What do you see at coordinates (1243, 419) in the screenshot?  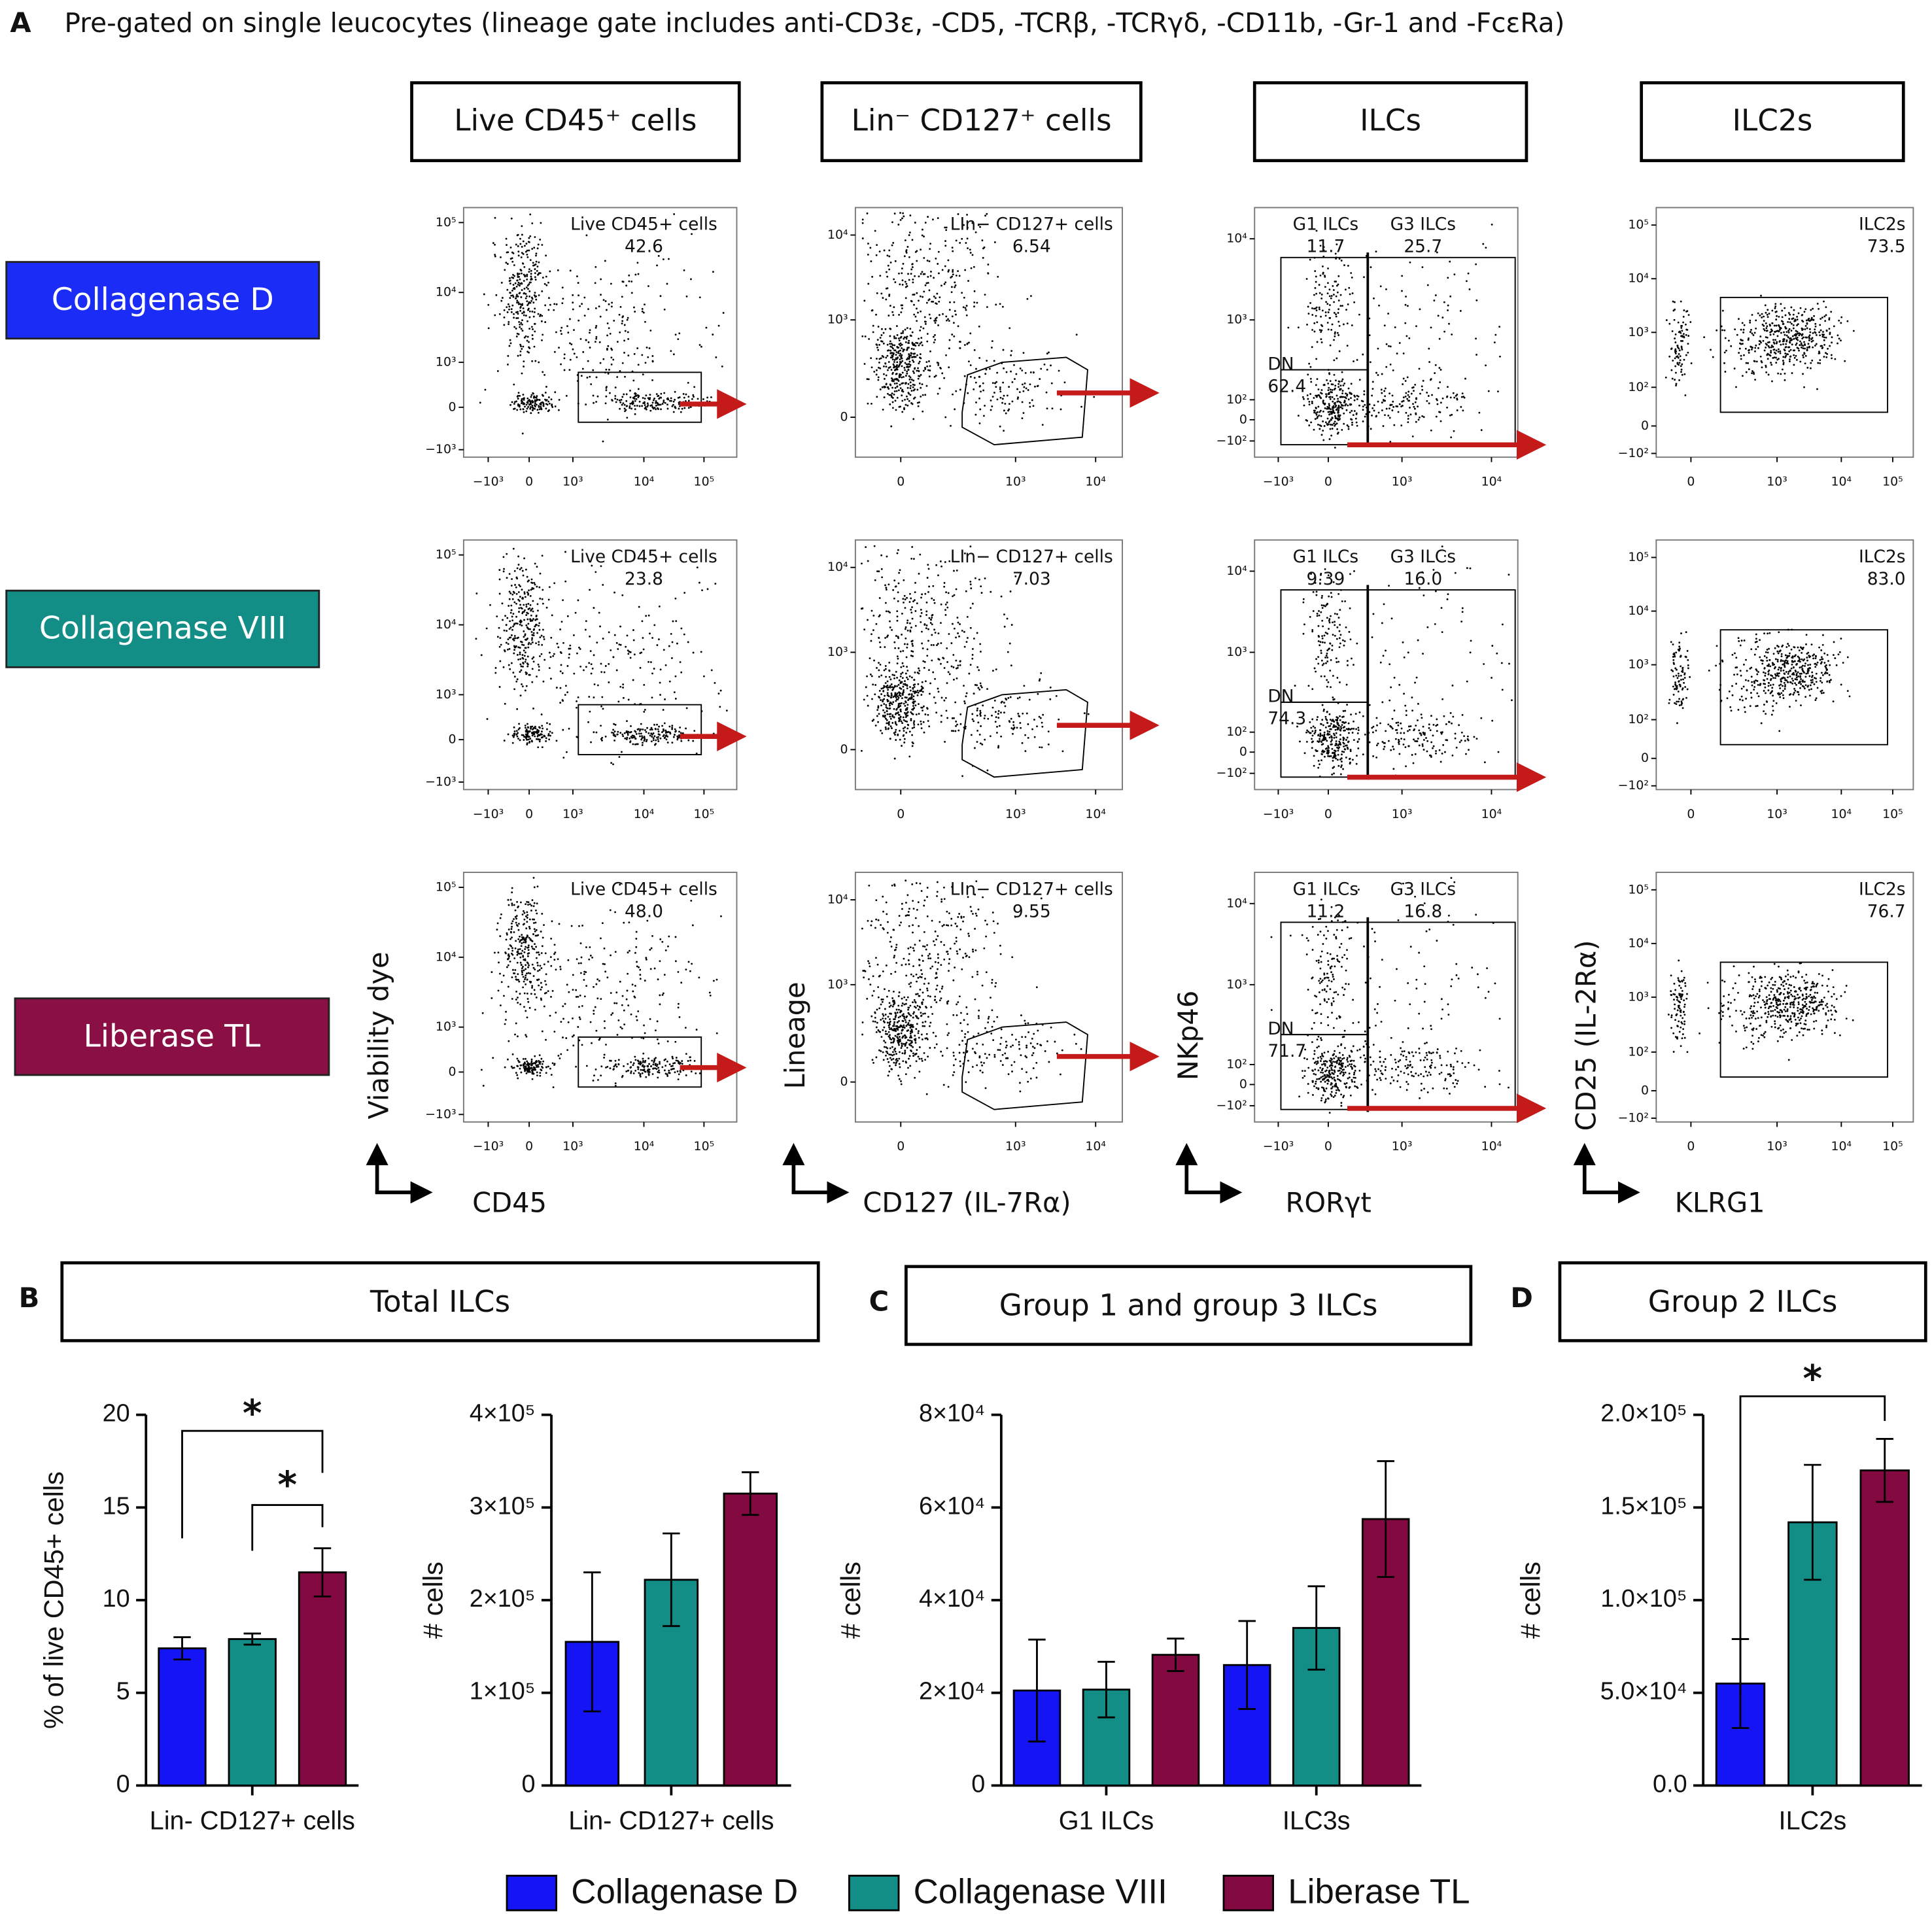 I see `y-tick-label: 0` at bounding box center [1243, 419].